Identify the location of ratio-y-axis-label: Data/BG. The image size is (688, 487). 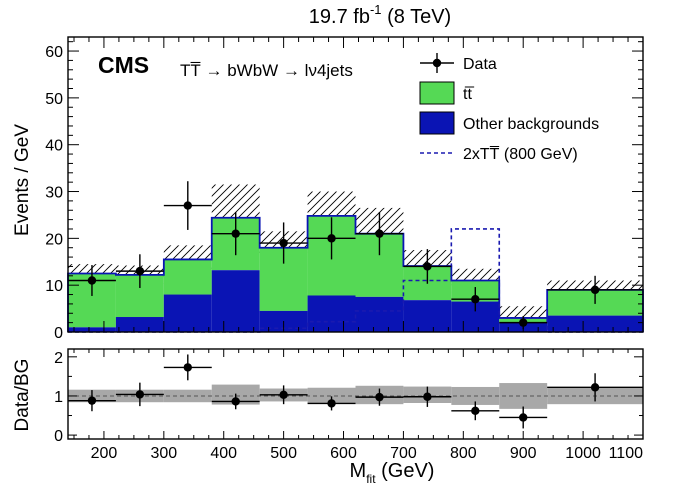
(22, 395).